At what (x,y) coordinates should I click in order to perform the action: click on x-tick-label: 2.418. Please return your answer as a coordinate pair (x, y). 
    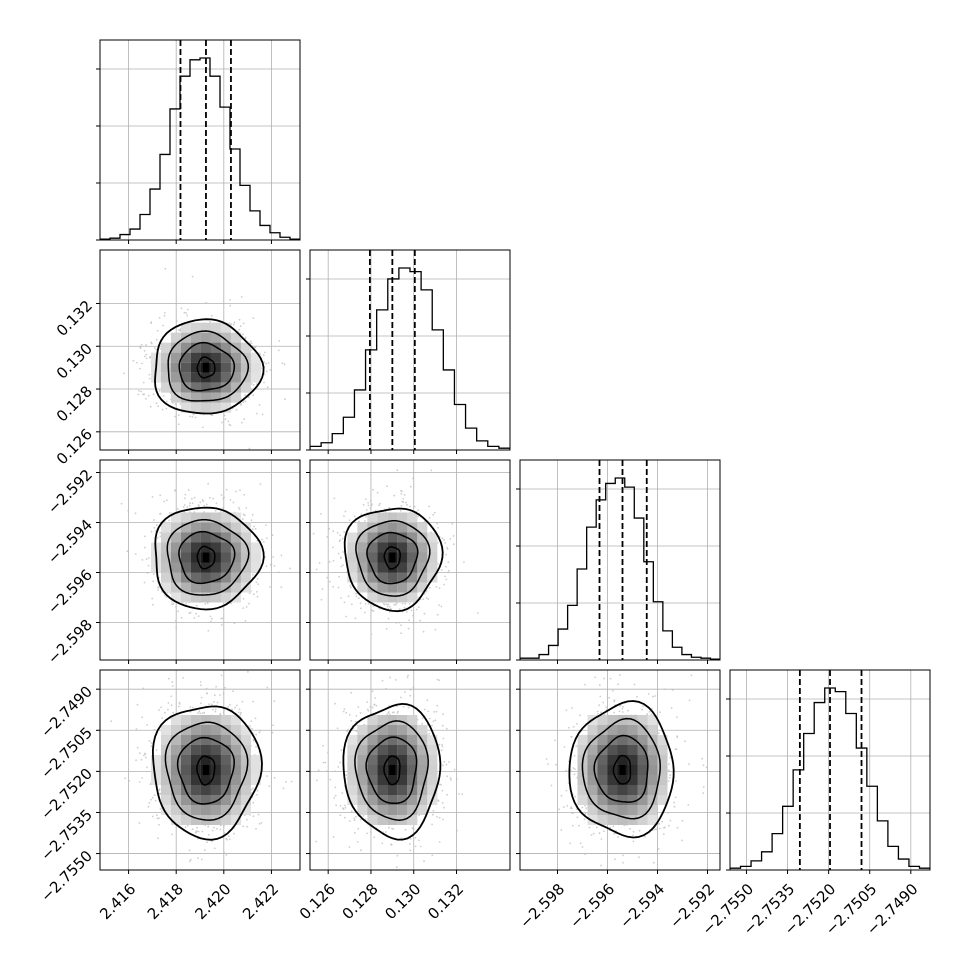
    Looking at the image, I should click on (165, 901).